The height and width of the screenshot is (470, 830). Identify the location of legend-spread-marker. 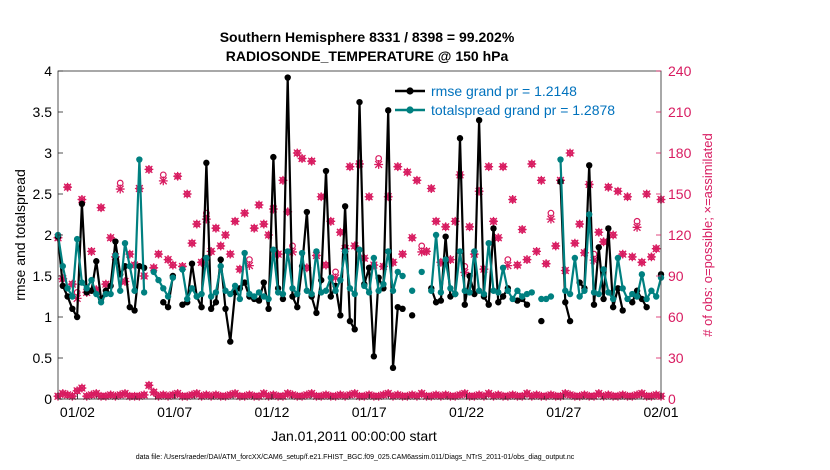
(410, 110).